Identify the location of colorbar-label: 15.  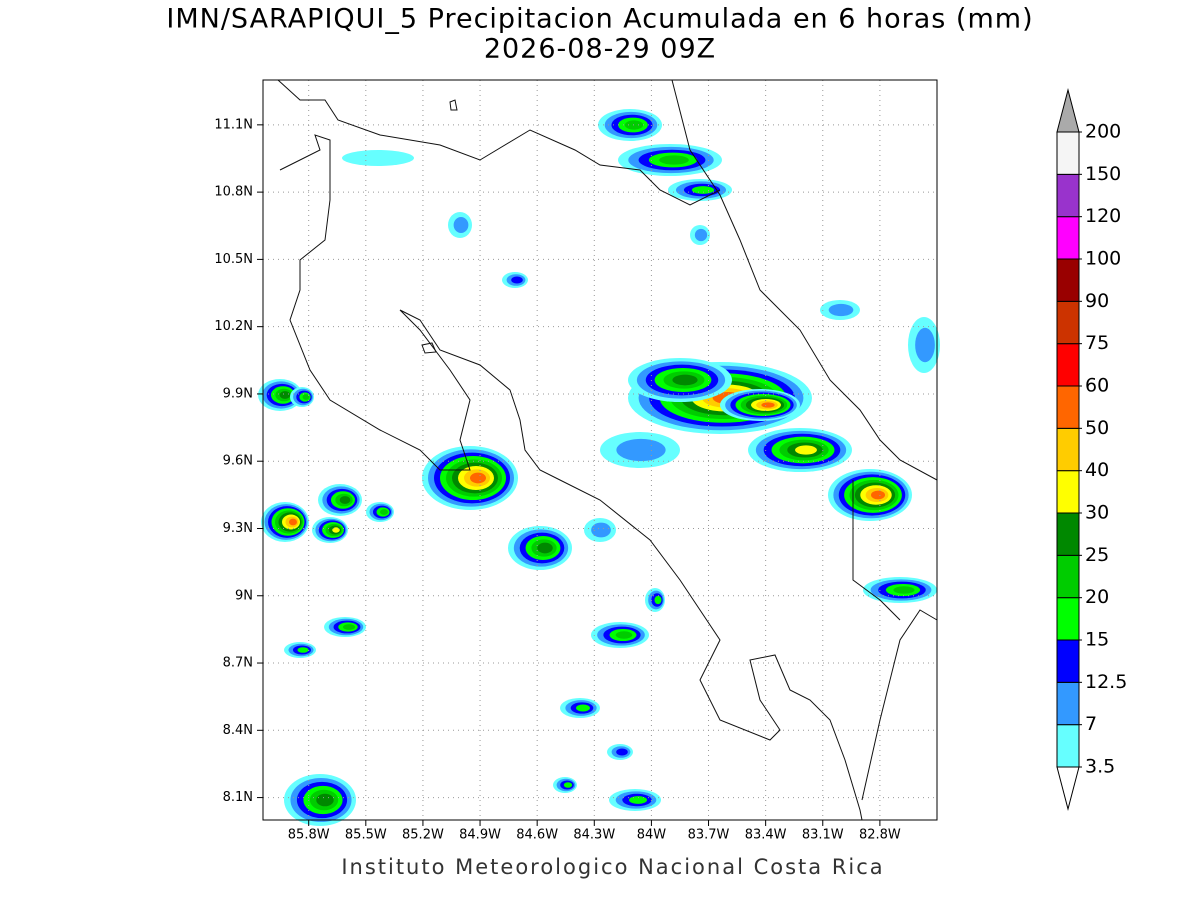
(1097, 640).